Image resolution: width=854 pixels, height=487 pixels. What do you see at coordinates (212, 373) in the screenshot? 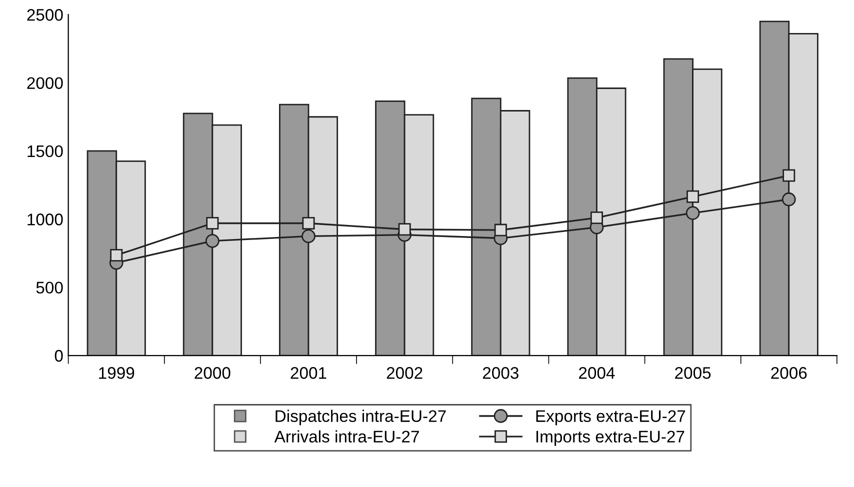
I see `x-tick-label: 2000` at bounding box center [212, 373].